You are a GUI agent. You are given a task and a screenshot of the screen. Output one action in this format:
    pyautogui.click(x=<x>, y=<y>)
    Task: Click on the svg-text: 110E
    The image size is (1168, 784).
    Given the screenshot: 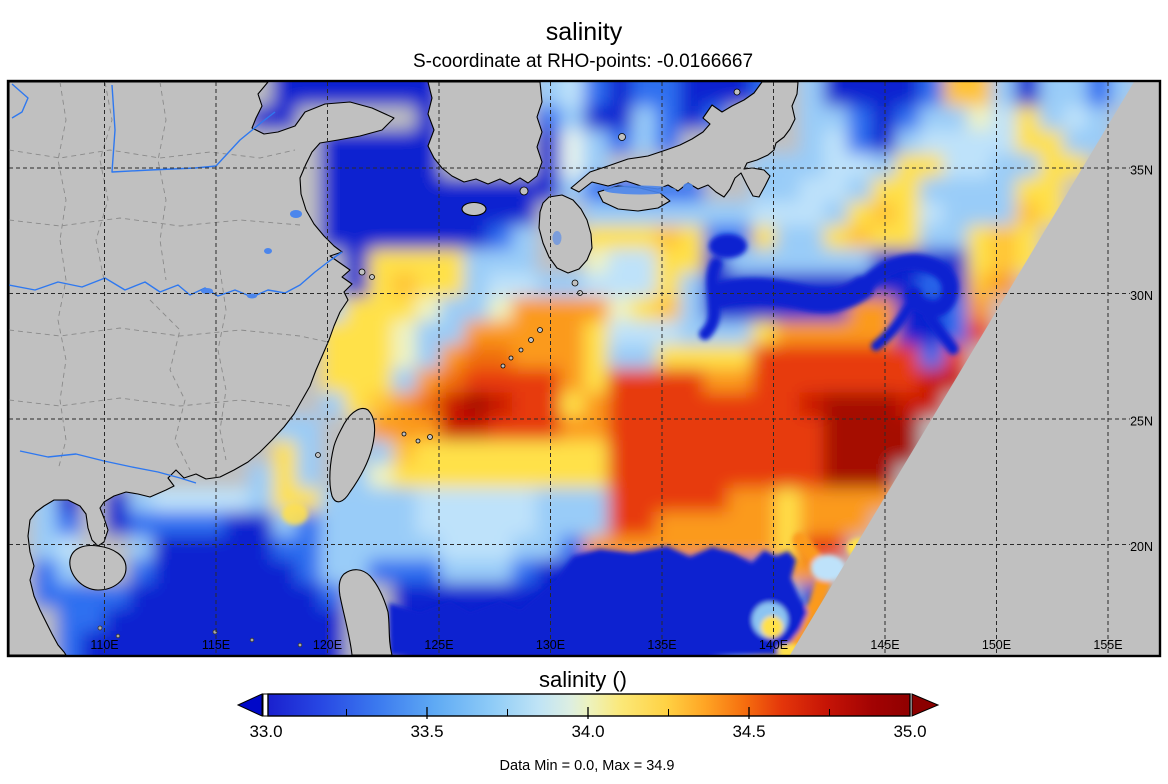 What is the action you would take?
    pyautogui.click(x=104, y=645)
    